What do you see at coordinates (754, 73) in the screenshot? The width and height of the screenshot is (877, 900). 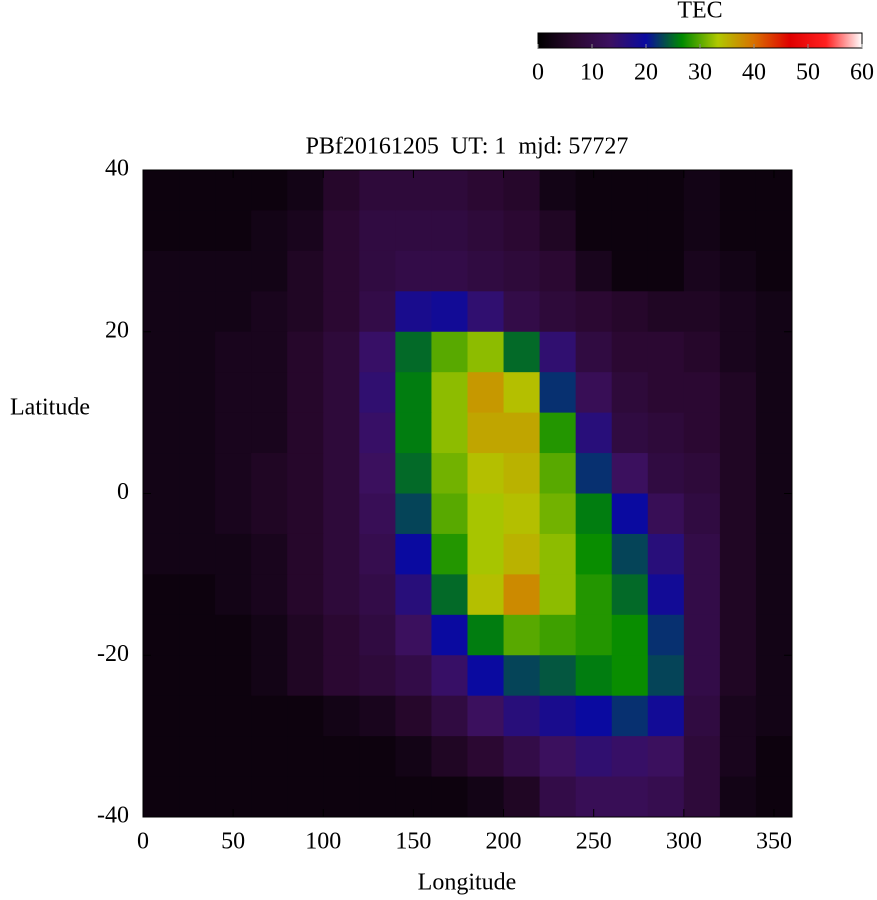 I see `colorbar-tick-label: 40` at bounding box center [754, 73].